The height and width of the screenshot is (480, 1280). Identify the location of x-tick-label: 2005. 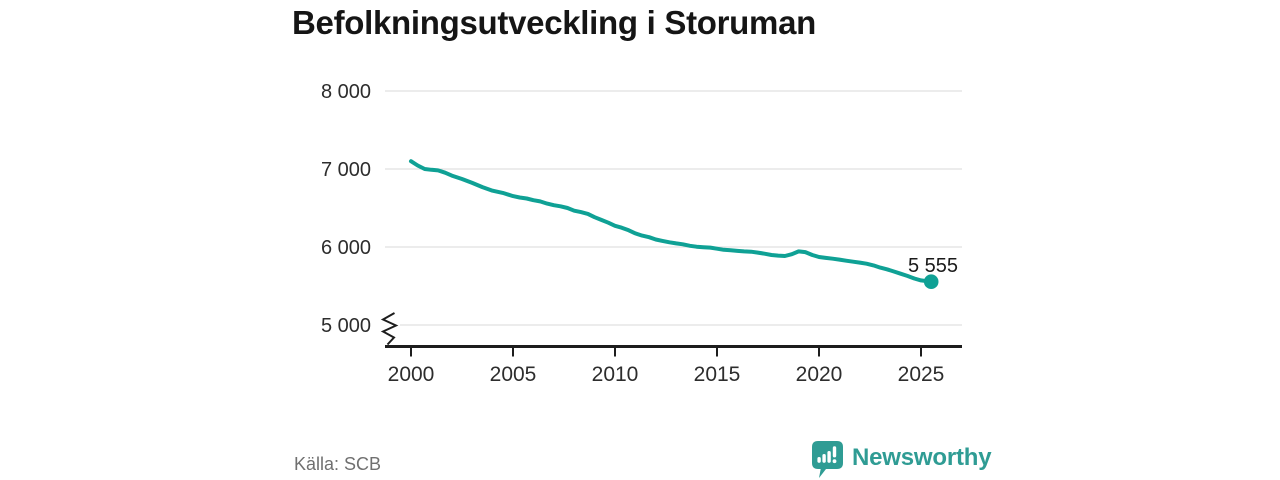
(513, 374).